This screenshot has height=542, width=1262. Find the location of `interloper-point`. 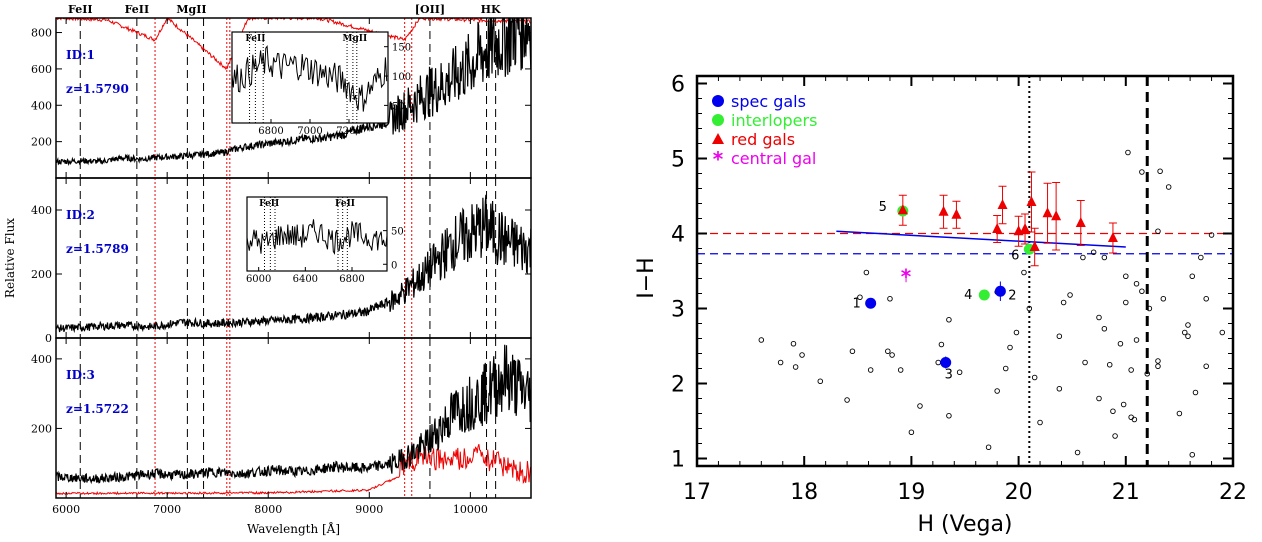

interloper-point is located at coordinates (984, 295).